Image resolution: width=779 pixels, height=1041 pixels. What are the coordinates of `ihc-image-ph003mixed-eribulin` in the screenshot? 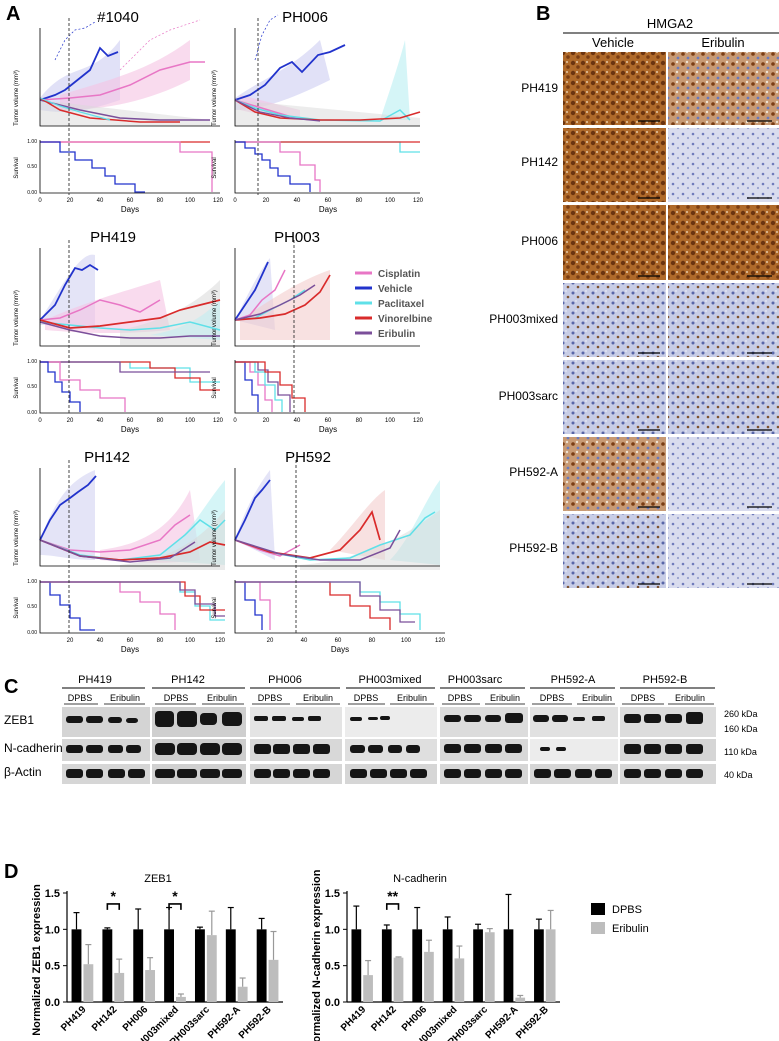 It's located at (723, 320).